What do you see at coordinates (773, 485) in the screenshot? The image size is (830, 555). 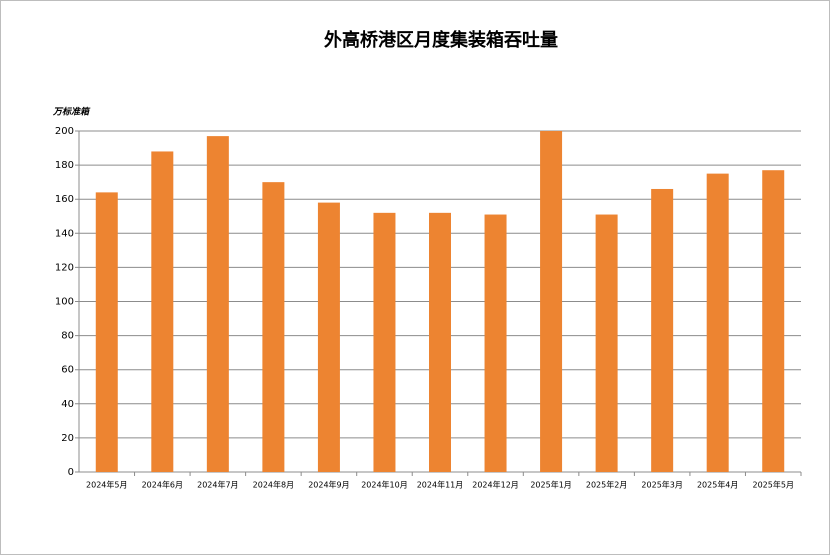 I see `x-tick-label: 2025年5月` at bounding box center [773, 485].